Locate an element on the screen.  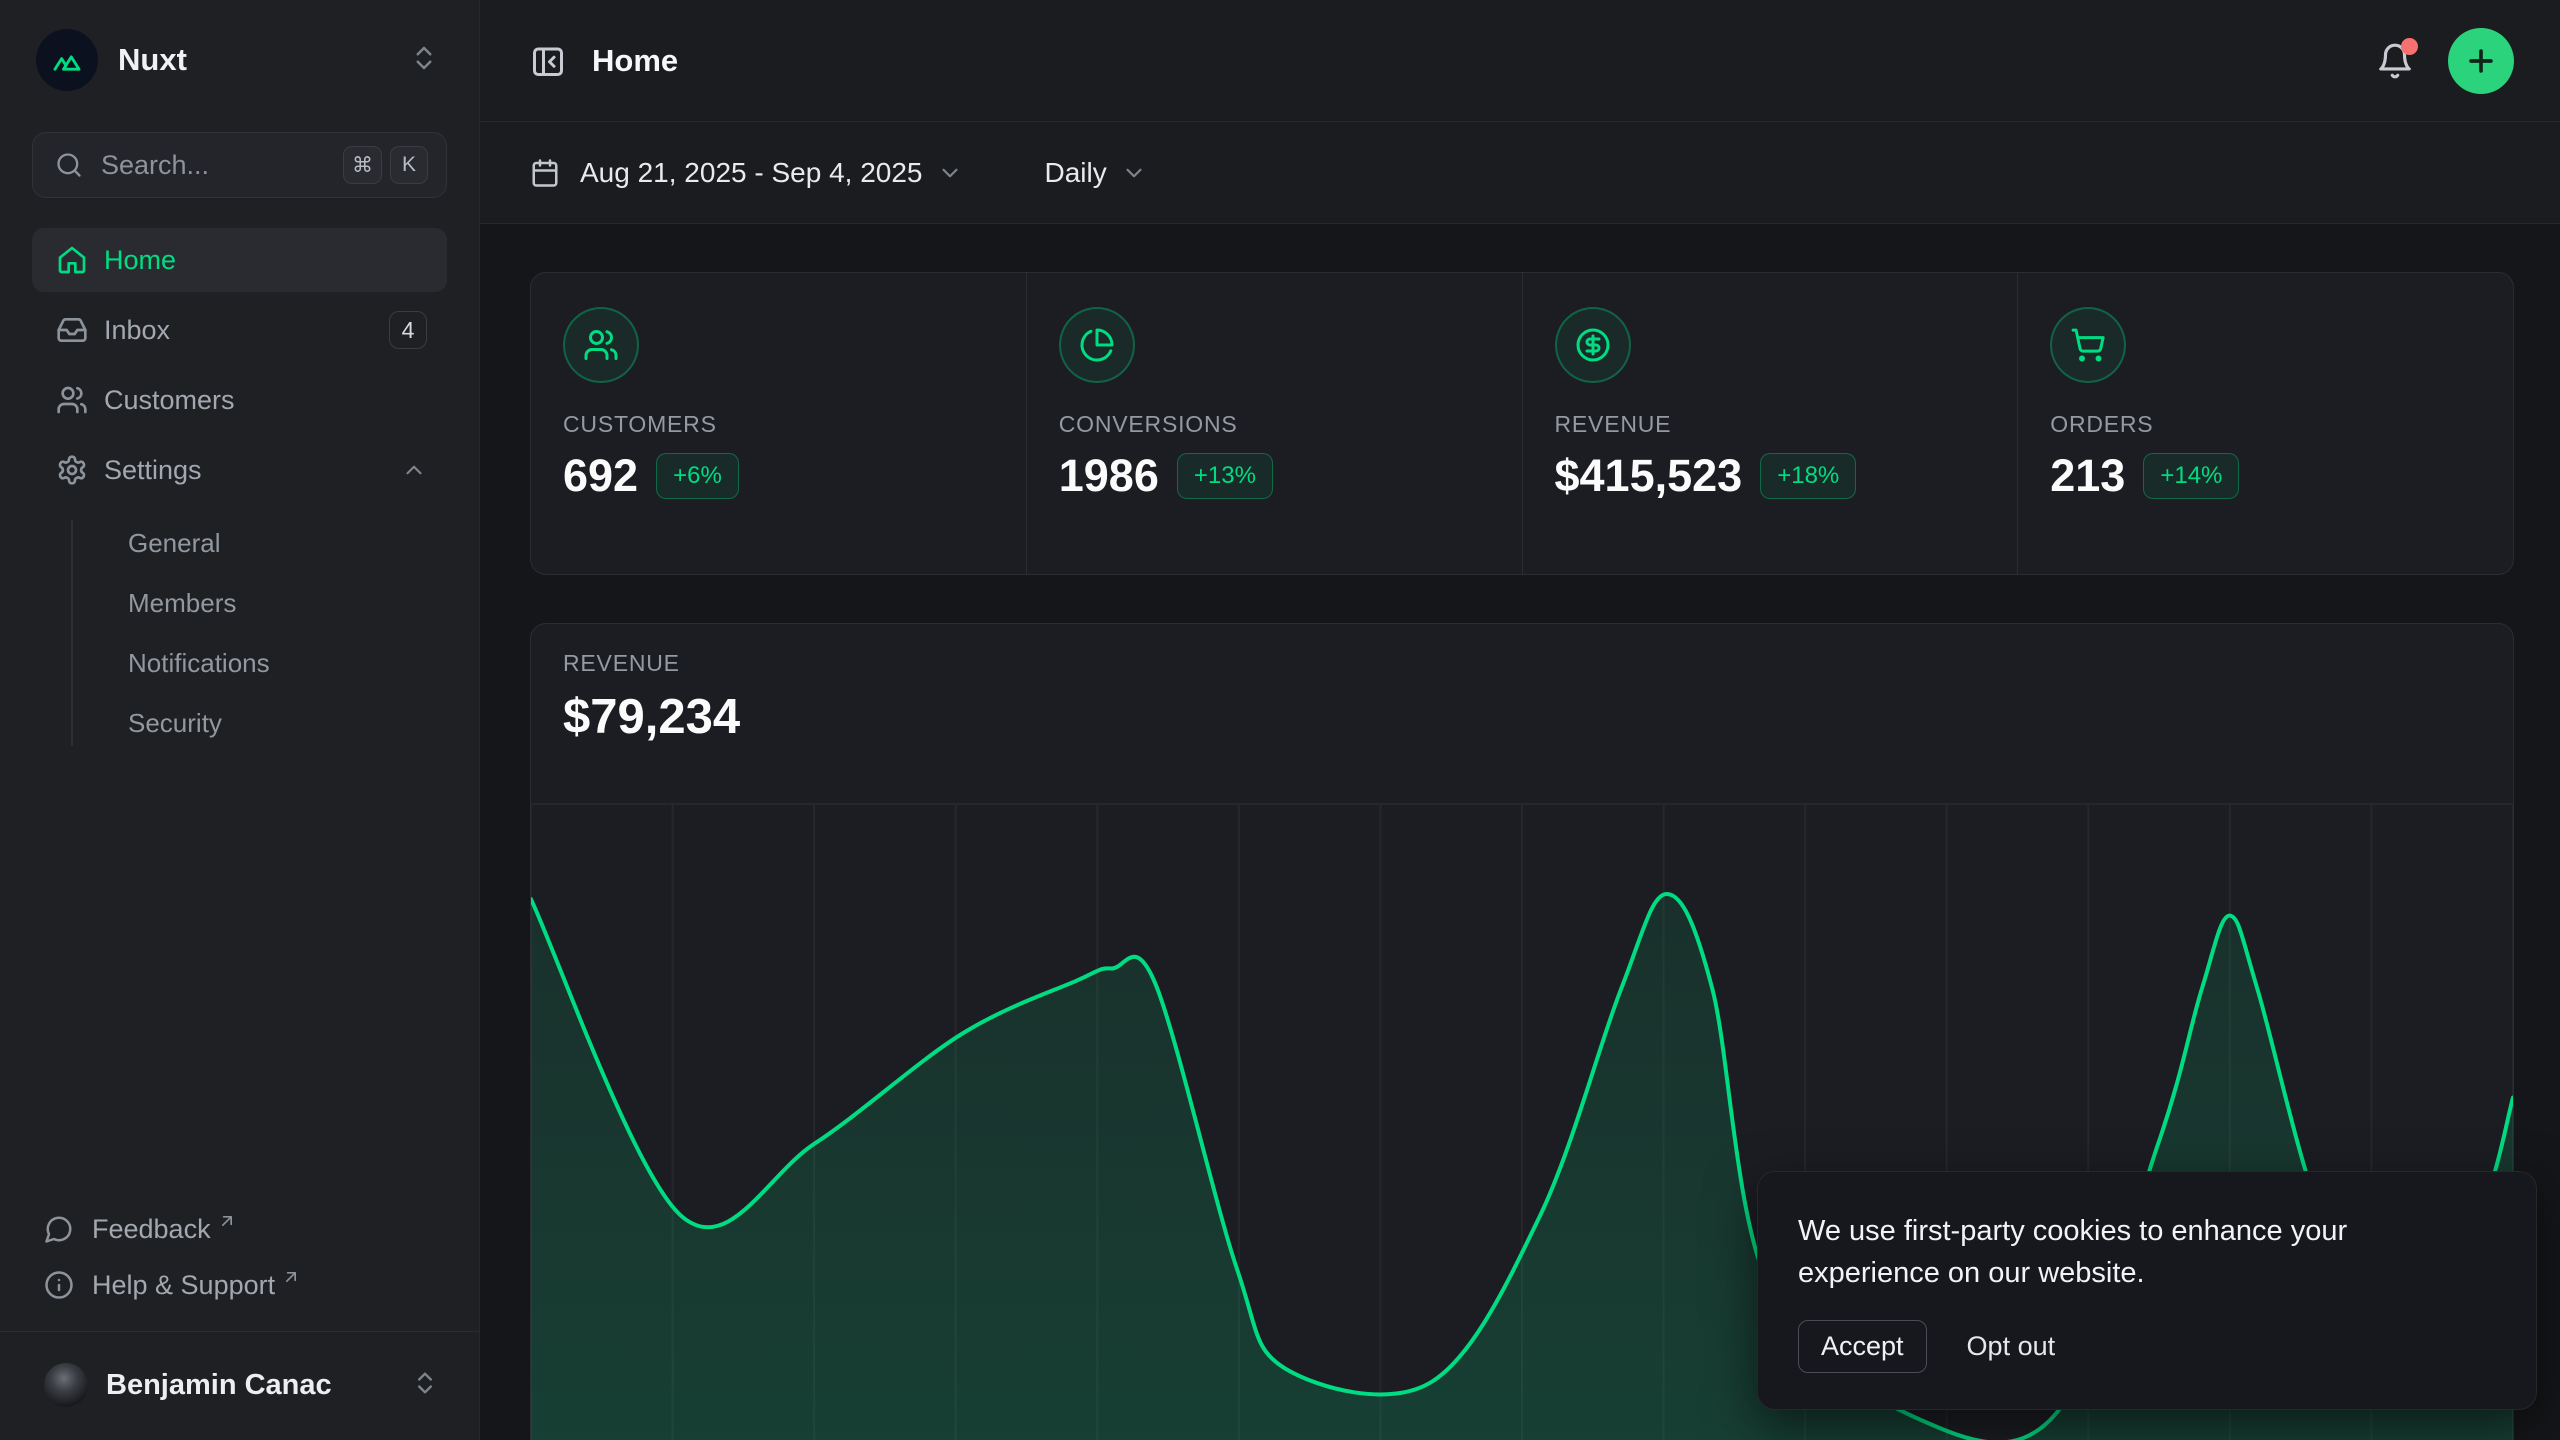
date-range-value: Aug 21, 2025 - Sep 4, 2025 is located at coordinates (751, 172).